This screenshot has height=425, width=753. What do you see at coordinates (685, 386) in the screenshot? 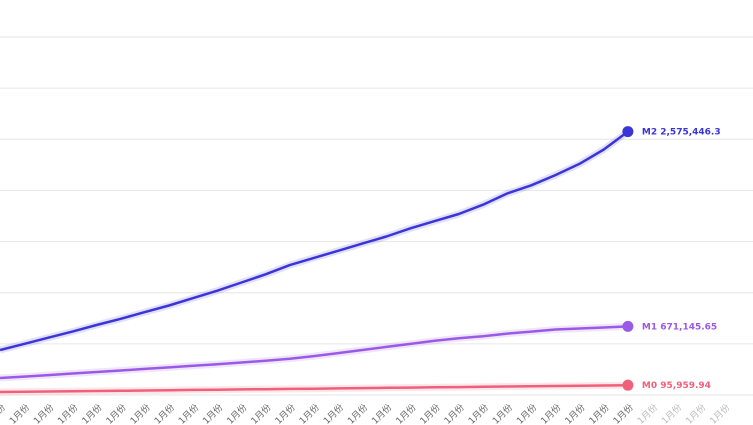
I see `value-label: 95,959.94` at bounding box center [685, 386].